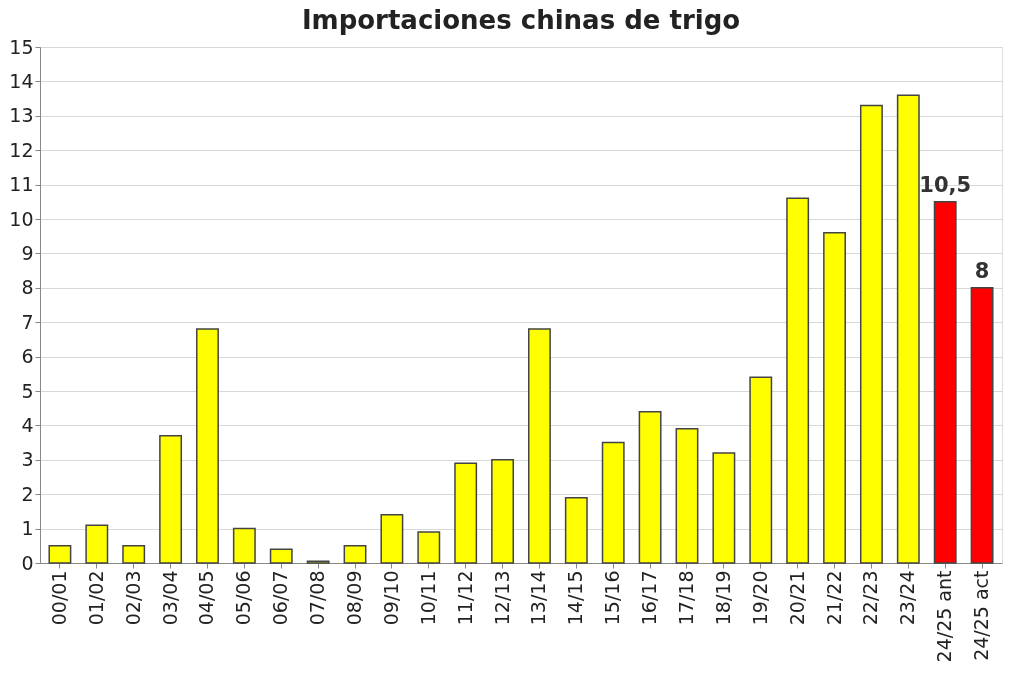  Describe the element at coordinates (27, 321) in the screenshot. I see `y-tick-label: 7` at that location.